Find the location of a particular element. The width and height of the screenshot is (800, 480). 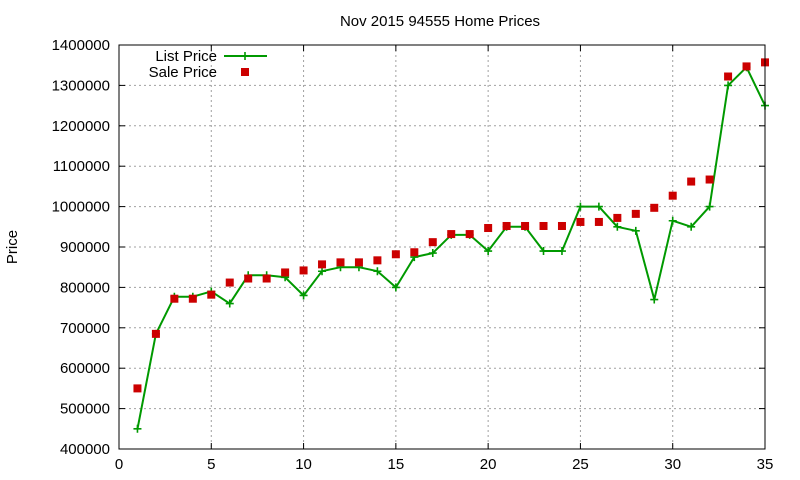

y-tick-label: 800000 is located at coordinates (85, 287).